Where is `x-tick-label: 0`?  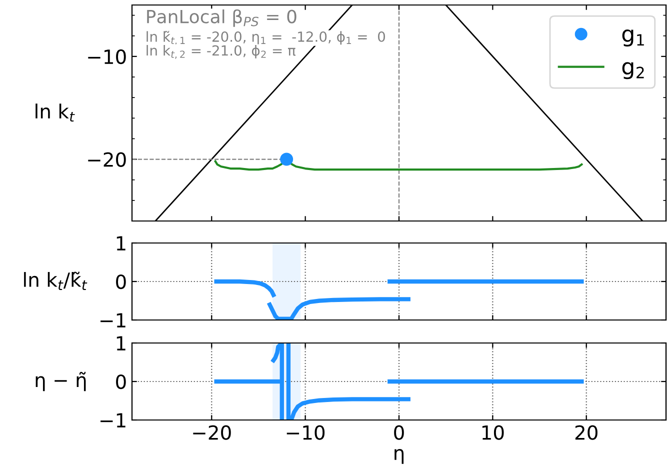 x-tick-label: 0 is located at coordinates (399, 432).